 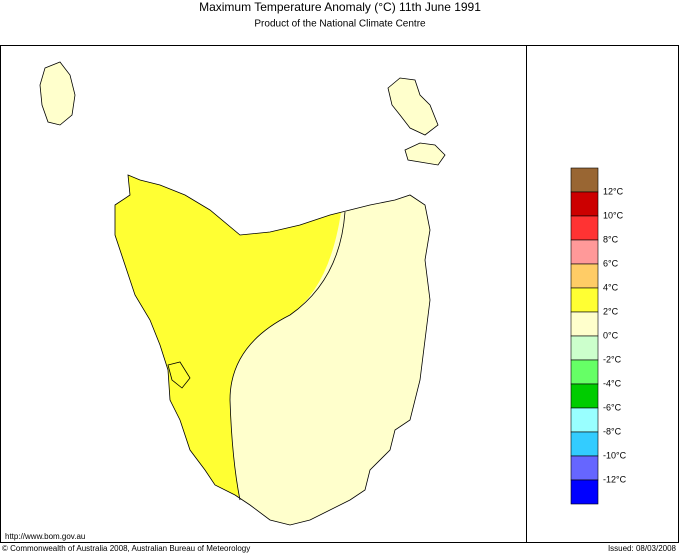 What do you see at coordinates (425, 154) in the screenshot?
I see `cape-barren-island` at bounding box center [425, 154].